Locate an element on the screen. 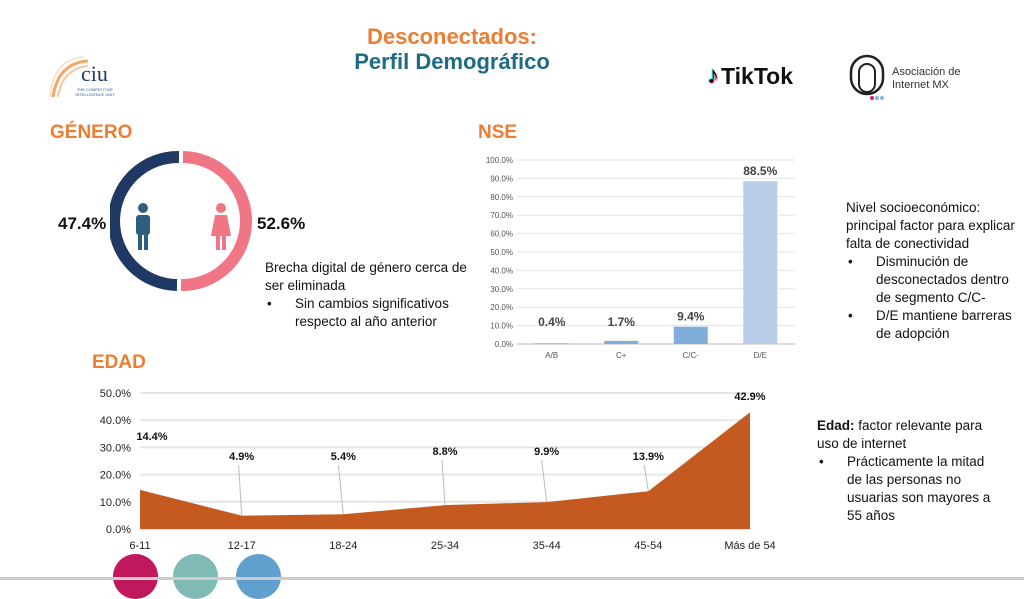  x-tick-label: D/E is located at coordinates (760, 355).